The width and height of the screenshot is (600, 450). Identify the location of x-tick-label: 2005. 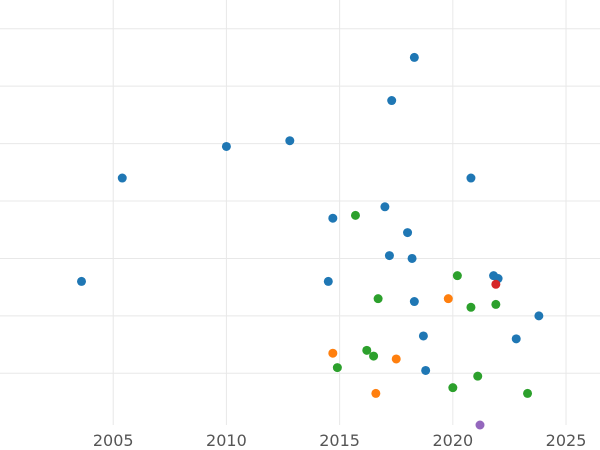
(113, 440).